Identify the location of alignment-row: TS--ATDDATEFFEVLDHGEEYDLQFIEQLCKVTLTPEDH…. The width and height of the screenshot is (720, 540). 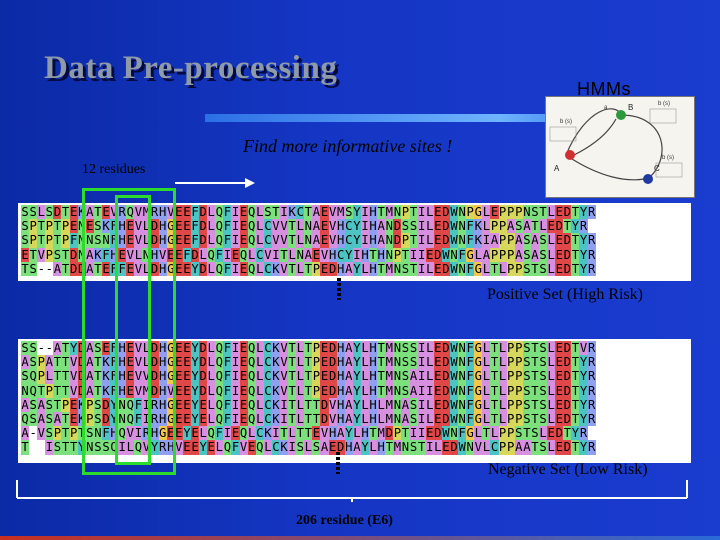
(308, 268).